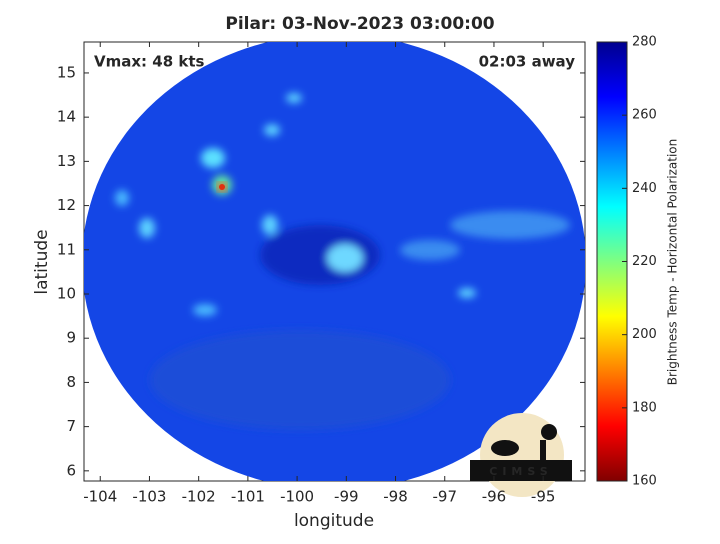 This screenshot has width=720, height=544. What do you see at coordinates (248, 497) in the screenshot?
I see `x-tick-label: -101` at bounding box center [248, 497].